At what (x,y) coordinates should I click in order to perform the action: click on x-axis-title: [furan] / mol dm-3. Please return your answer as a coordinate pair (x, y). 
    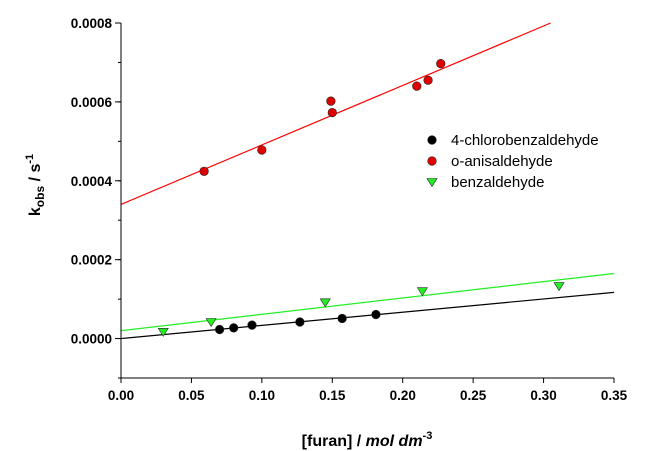
    Looking at the image, I should click on (367, 440).